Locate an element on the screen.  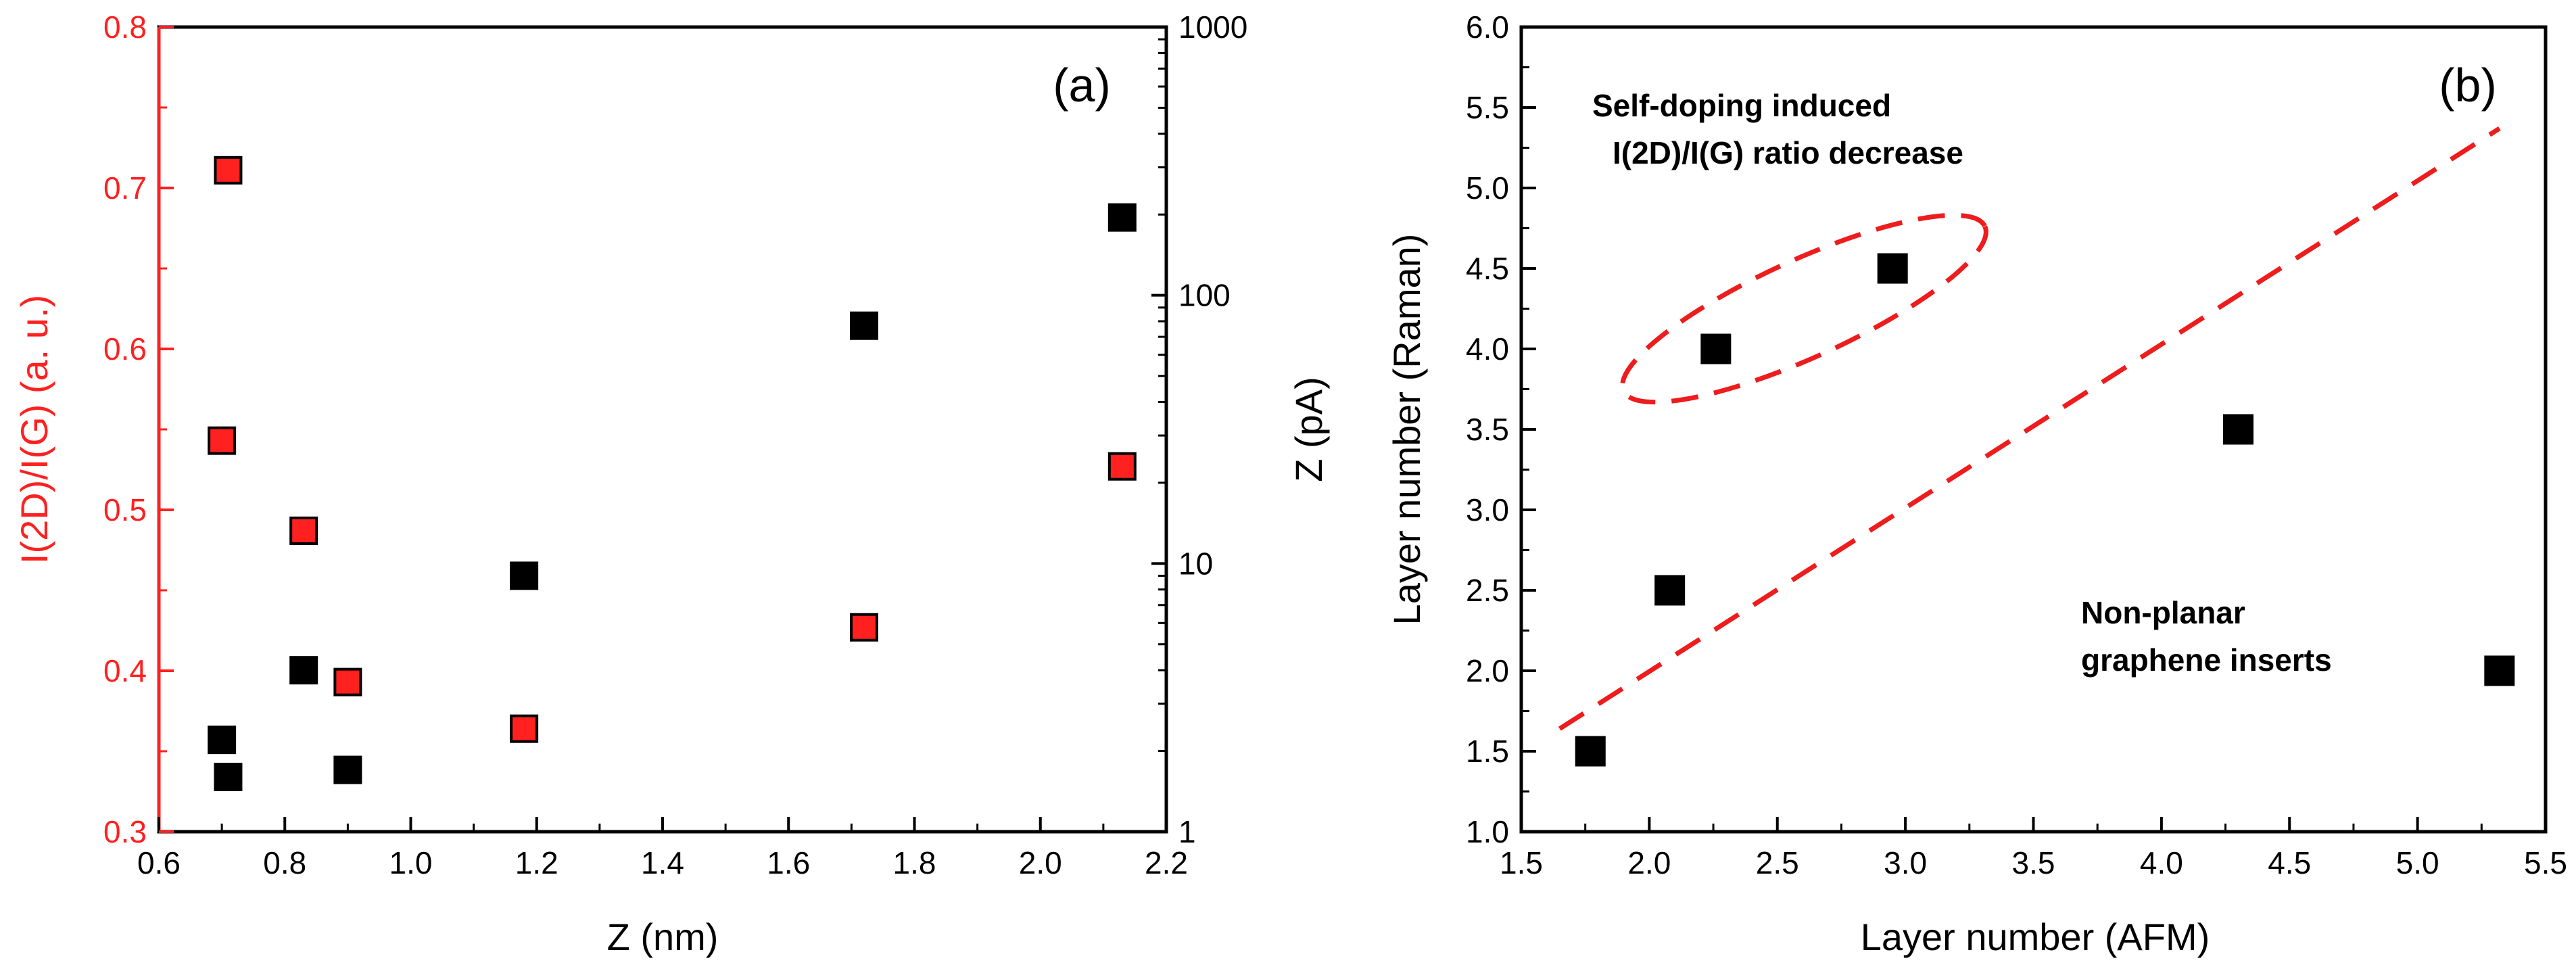
a-x-tick-label: 1.6 is located at coordinates (788, 862).